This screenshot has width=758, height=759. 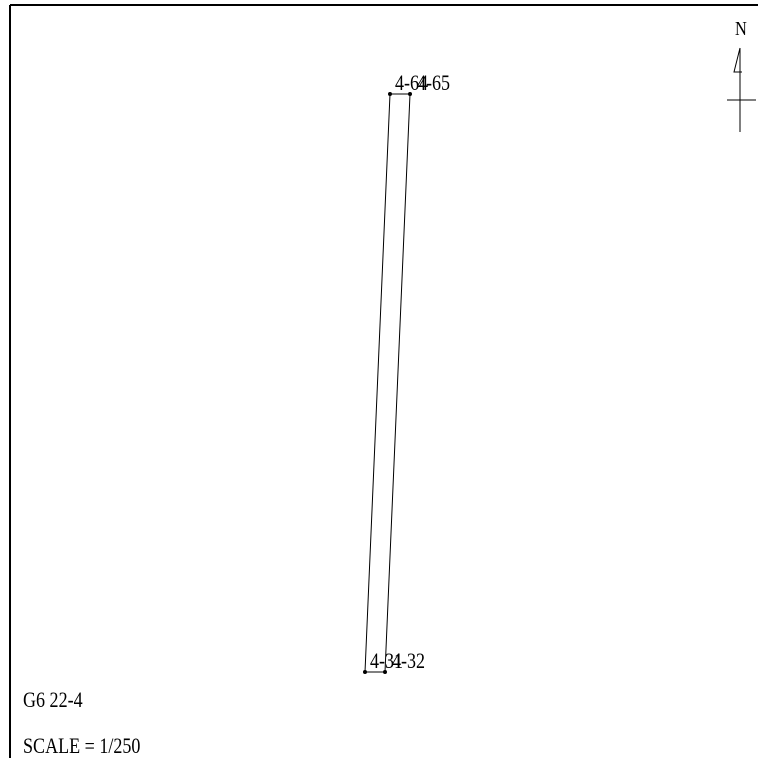 What do you see at coordinates (387, 383) in the screenshot?
I see `parcel-outline` at bounding box center [387, 383].